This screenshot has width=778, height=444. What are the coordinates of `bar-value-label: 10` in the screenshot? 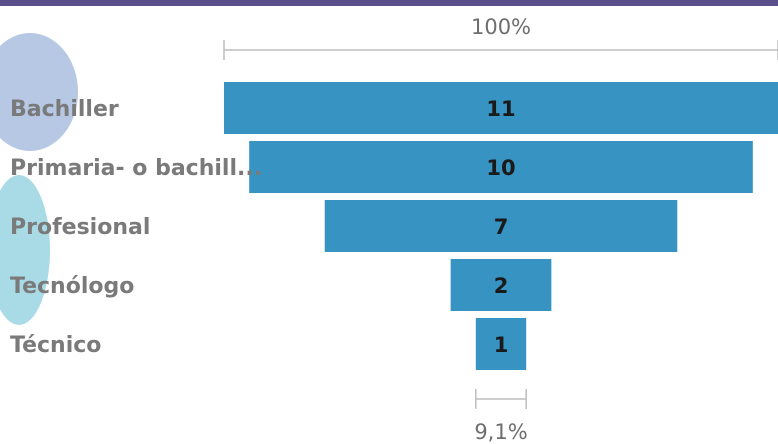 It's located at (500, 168).